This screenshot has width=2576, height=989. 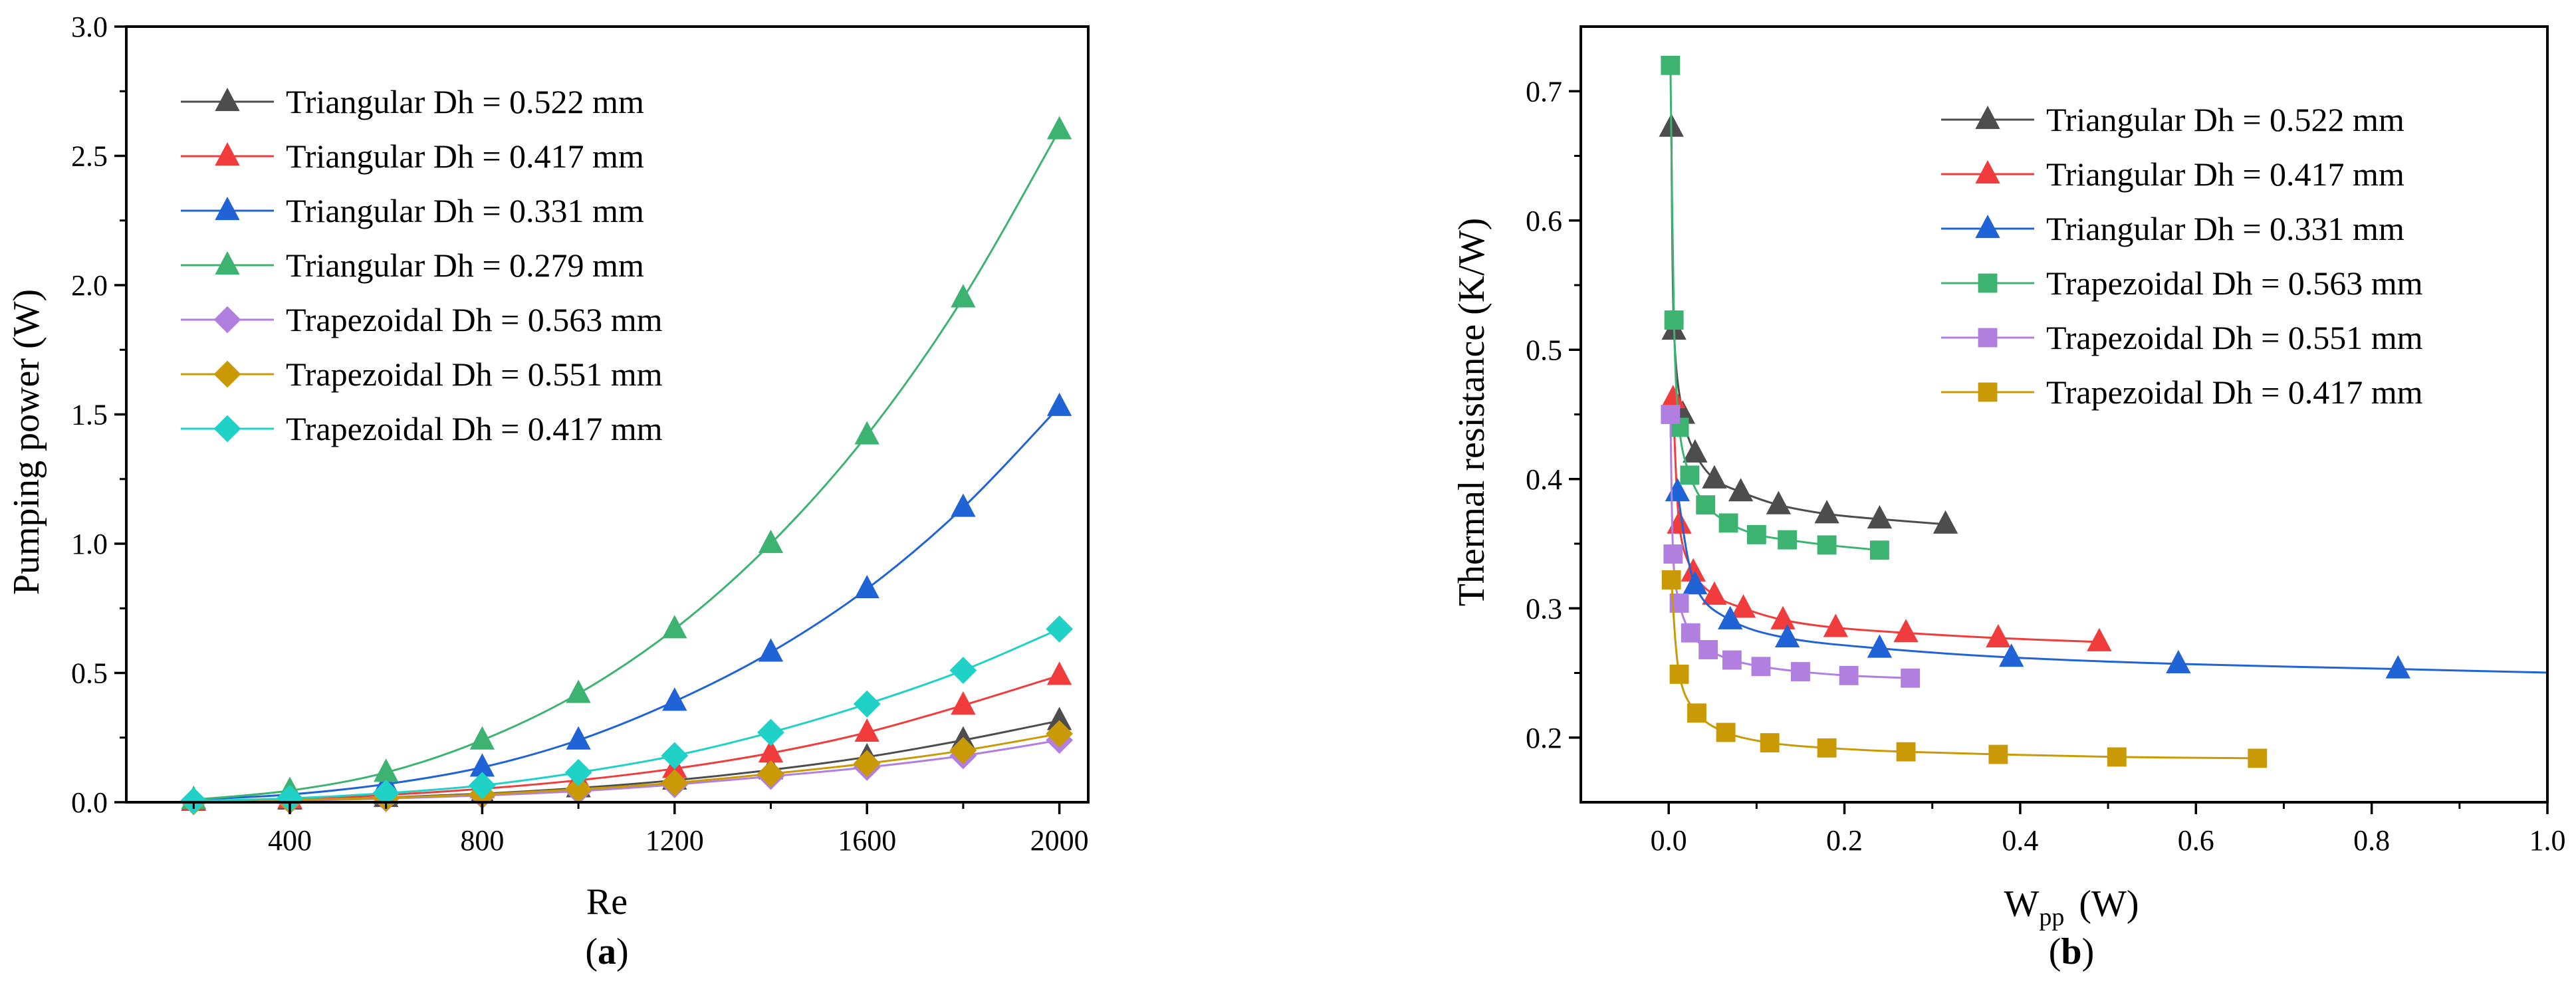 I want to click on panel-a-y-tick-label: 2.5, so click(x=90, y=157).